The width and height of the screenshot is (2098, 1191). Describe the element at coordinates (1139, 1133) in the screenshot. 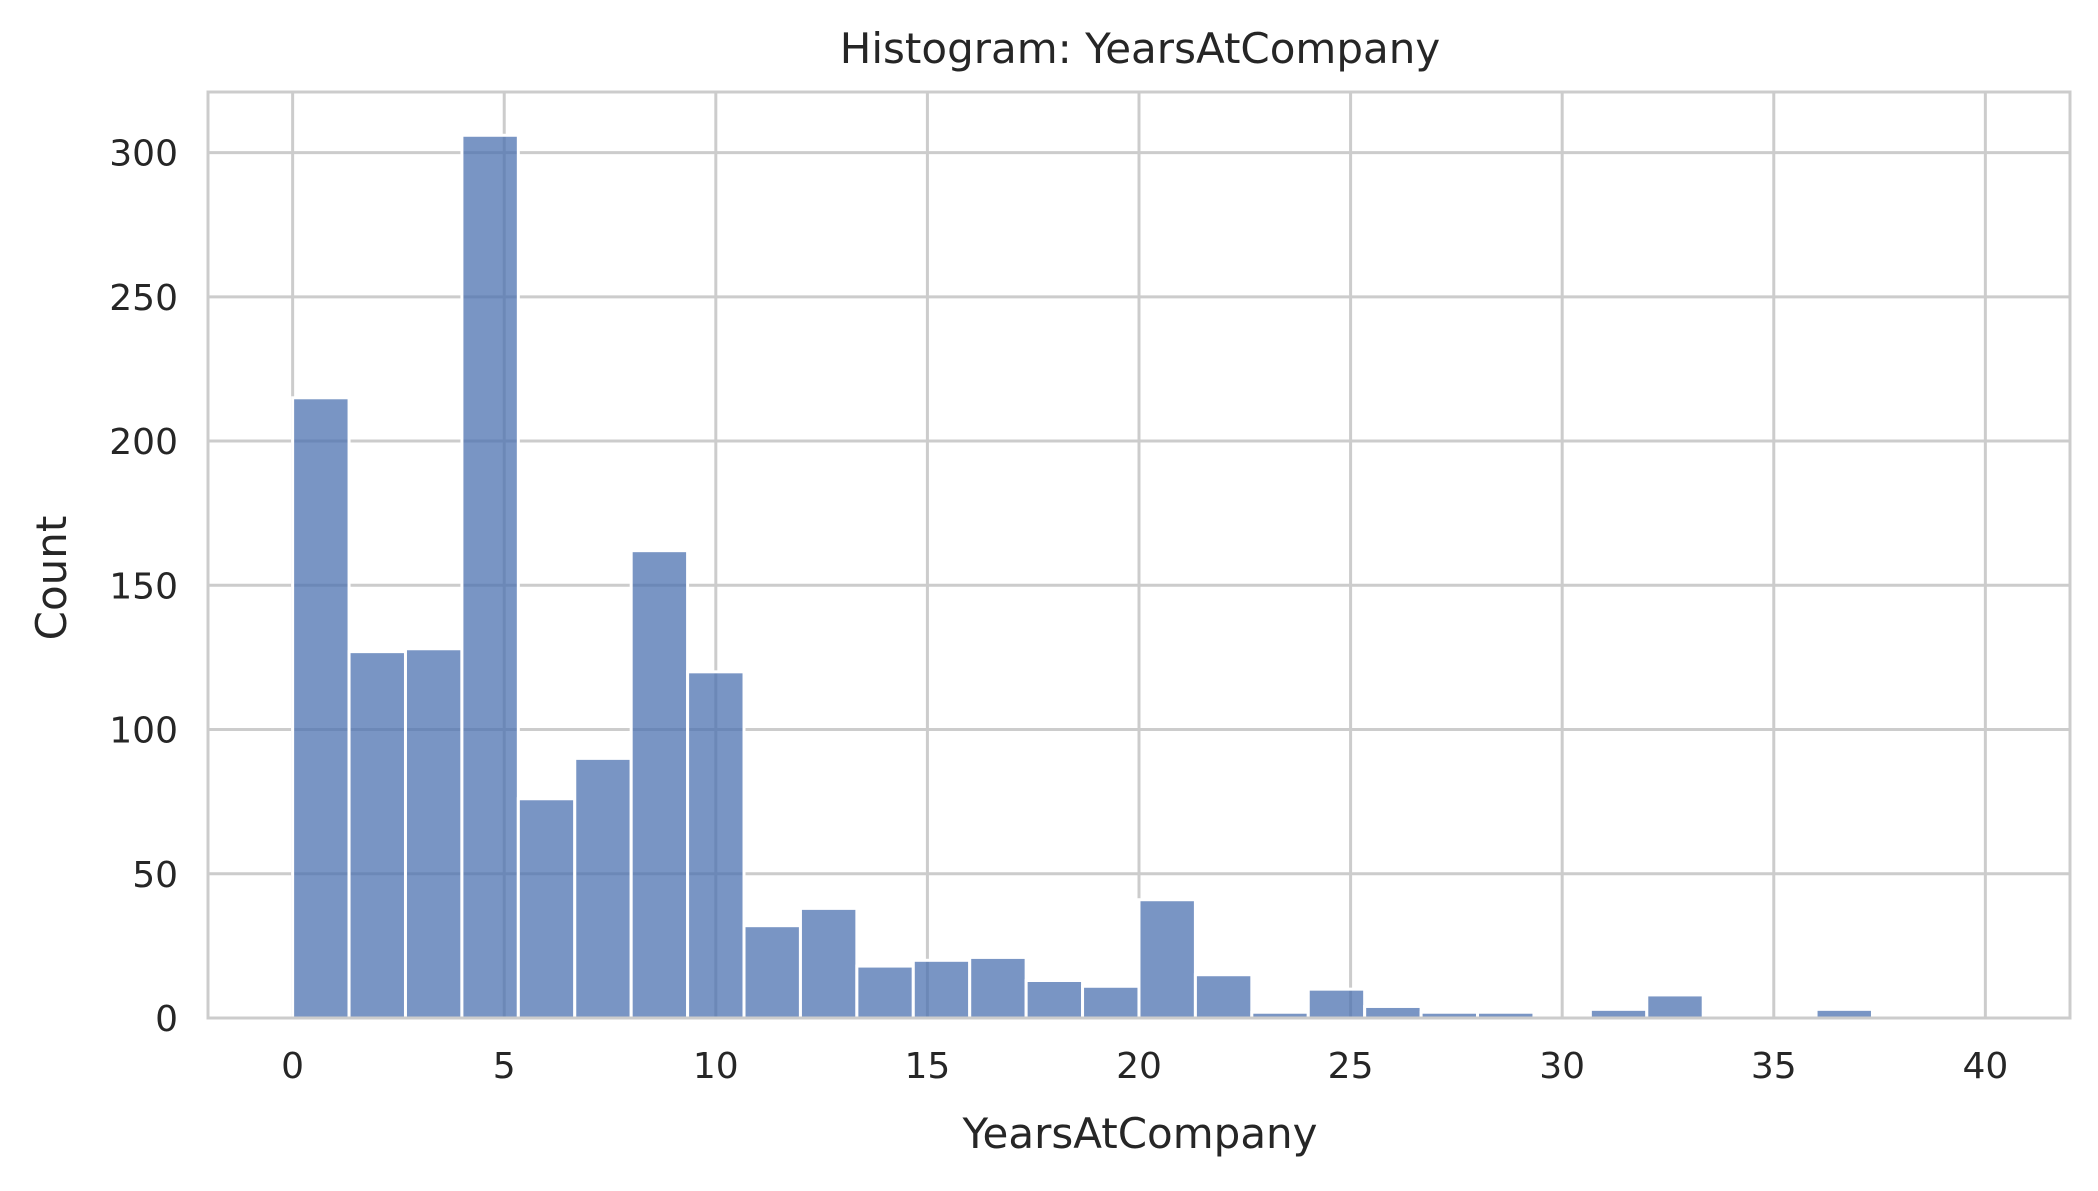

I see `x-axis-title: YearsAtCompany` at that location.